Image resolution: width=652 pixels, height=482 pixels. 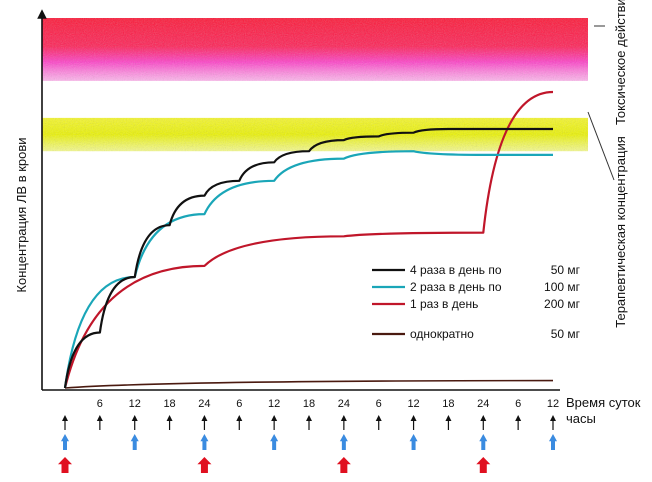 What do you see at coordinates (444, 304) in the screenshot?
I see `legend-label: 1 раз в день` at bounding box center [444, 304].